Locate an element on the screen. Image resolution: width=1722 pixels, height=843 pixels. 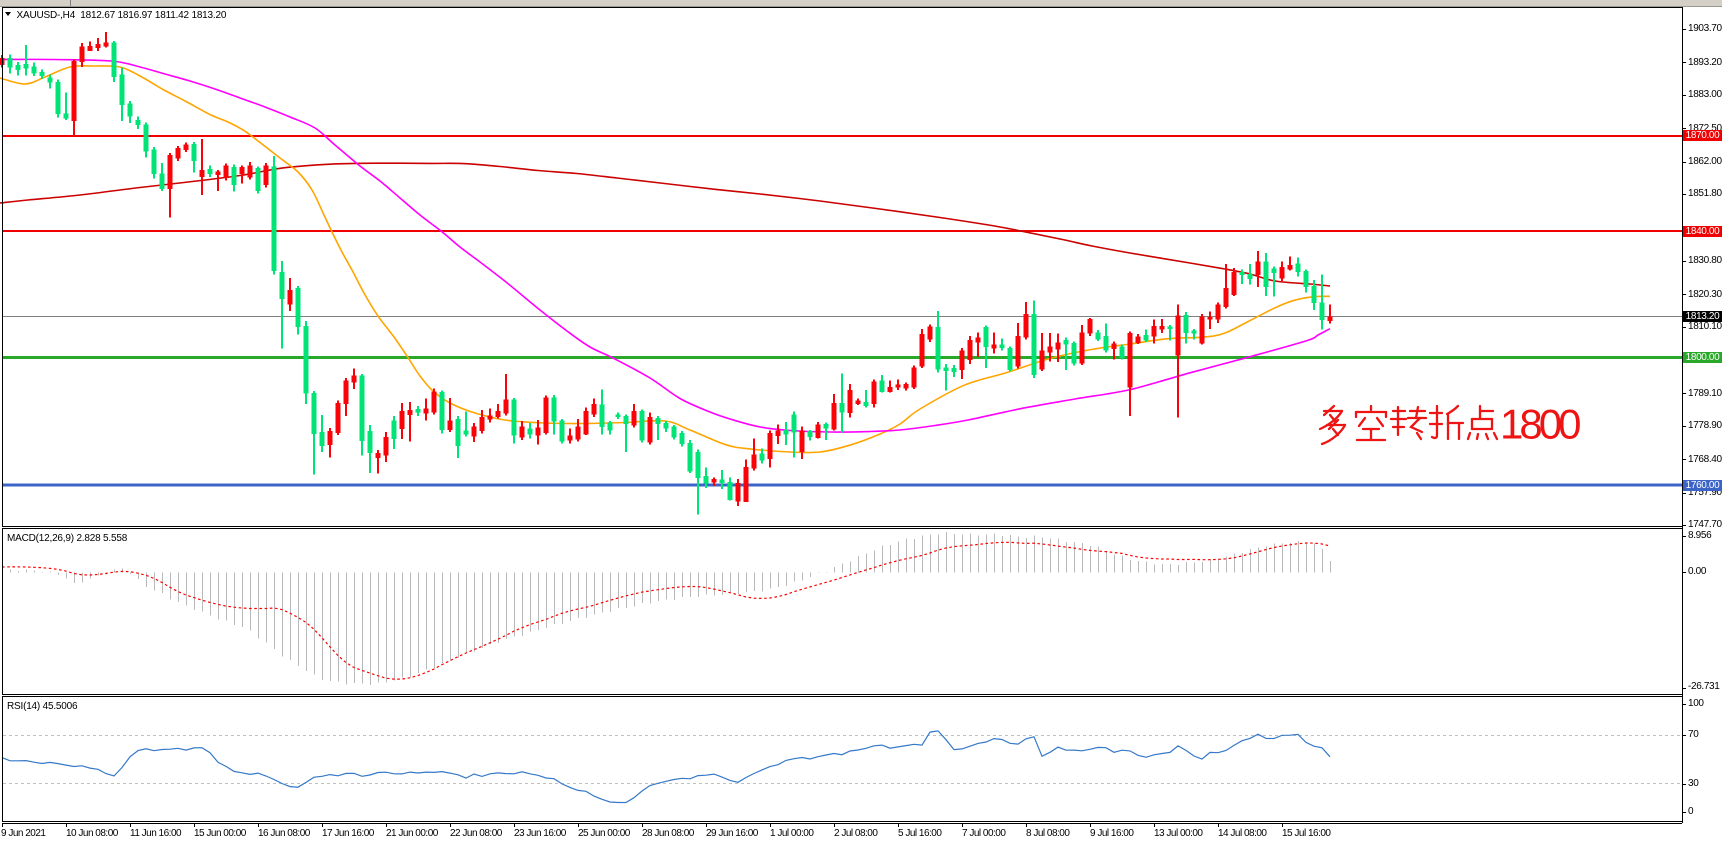
svg-text: 1800 is located at coordinates (1540, 424).